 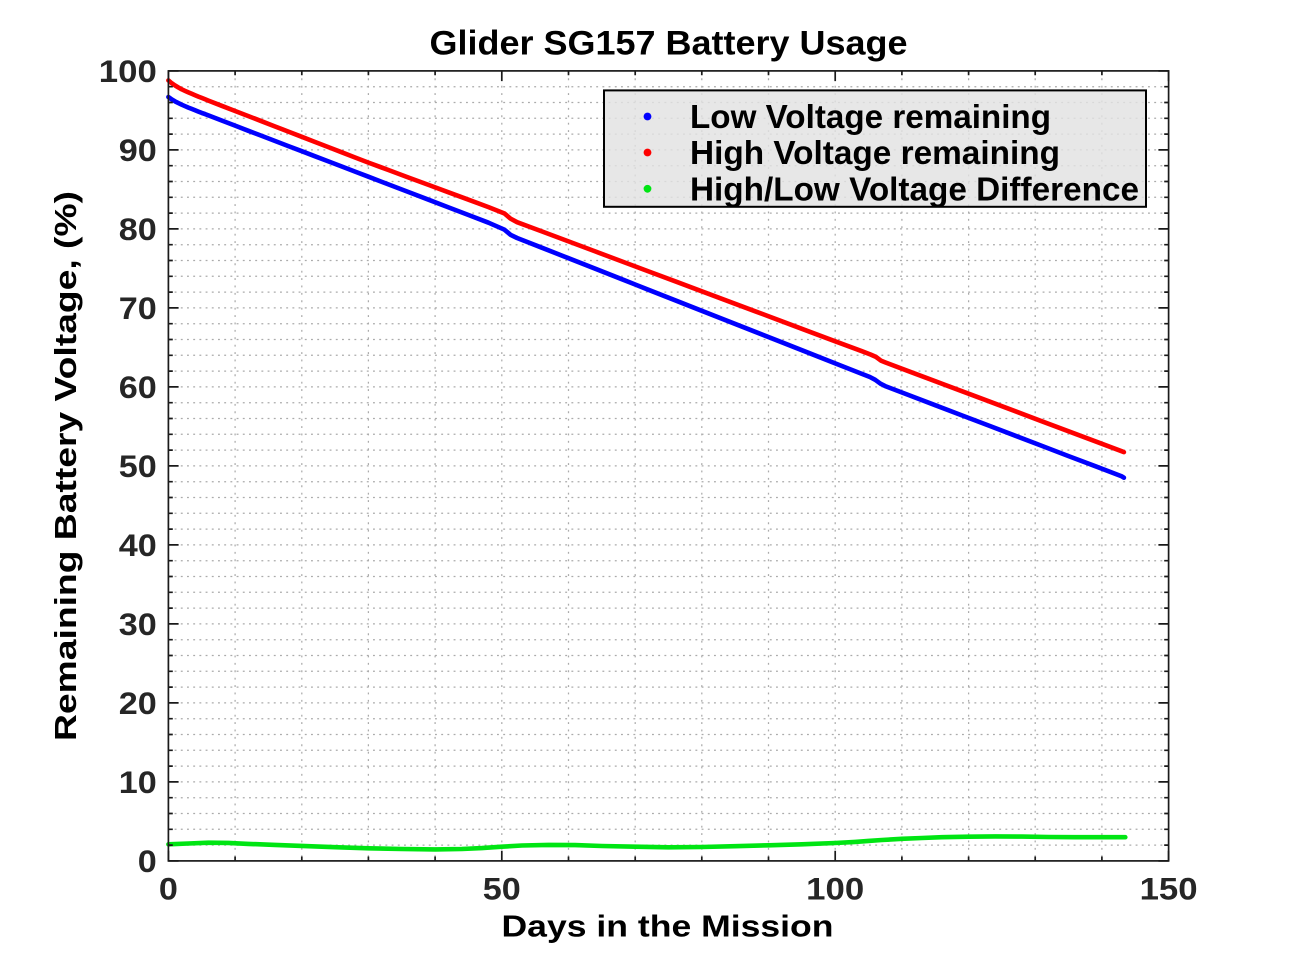 I want to click on svg-text: 10, so click(x=138, y=782).